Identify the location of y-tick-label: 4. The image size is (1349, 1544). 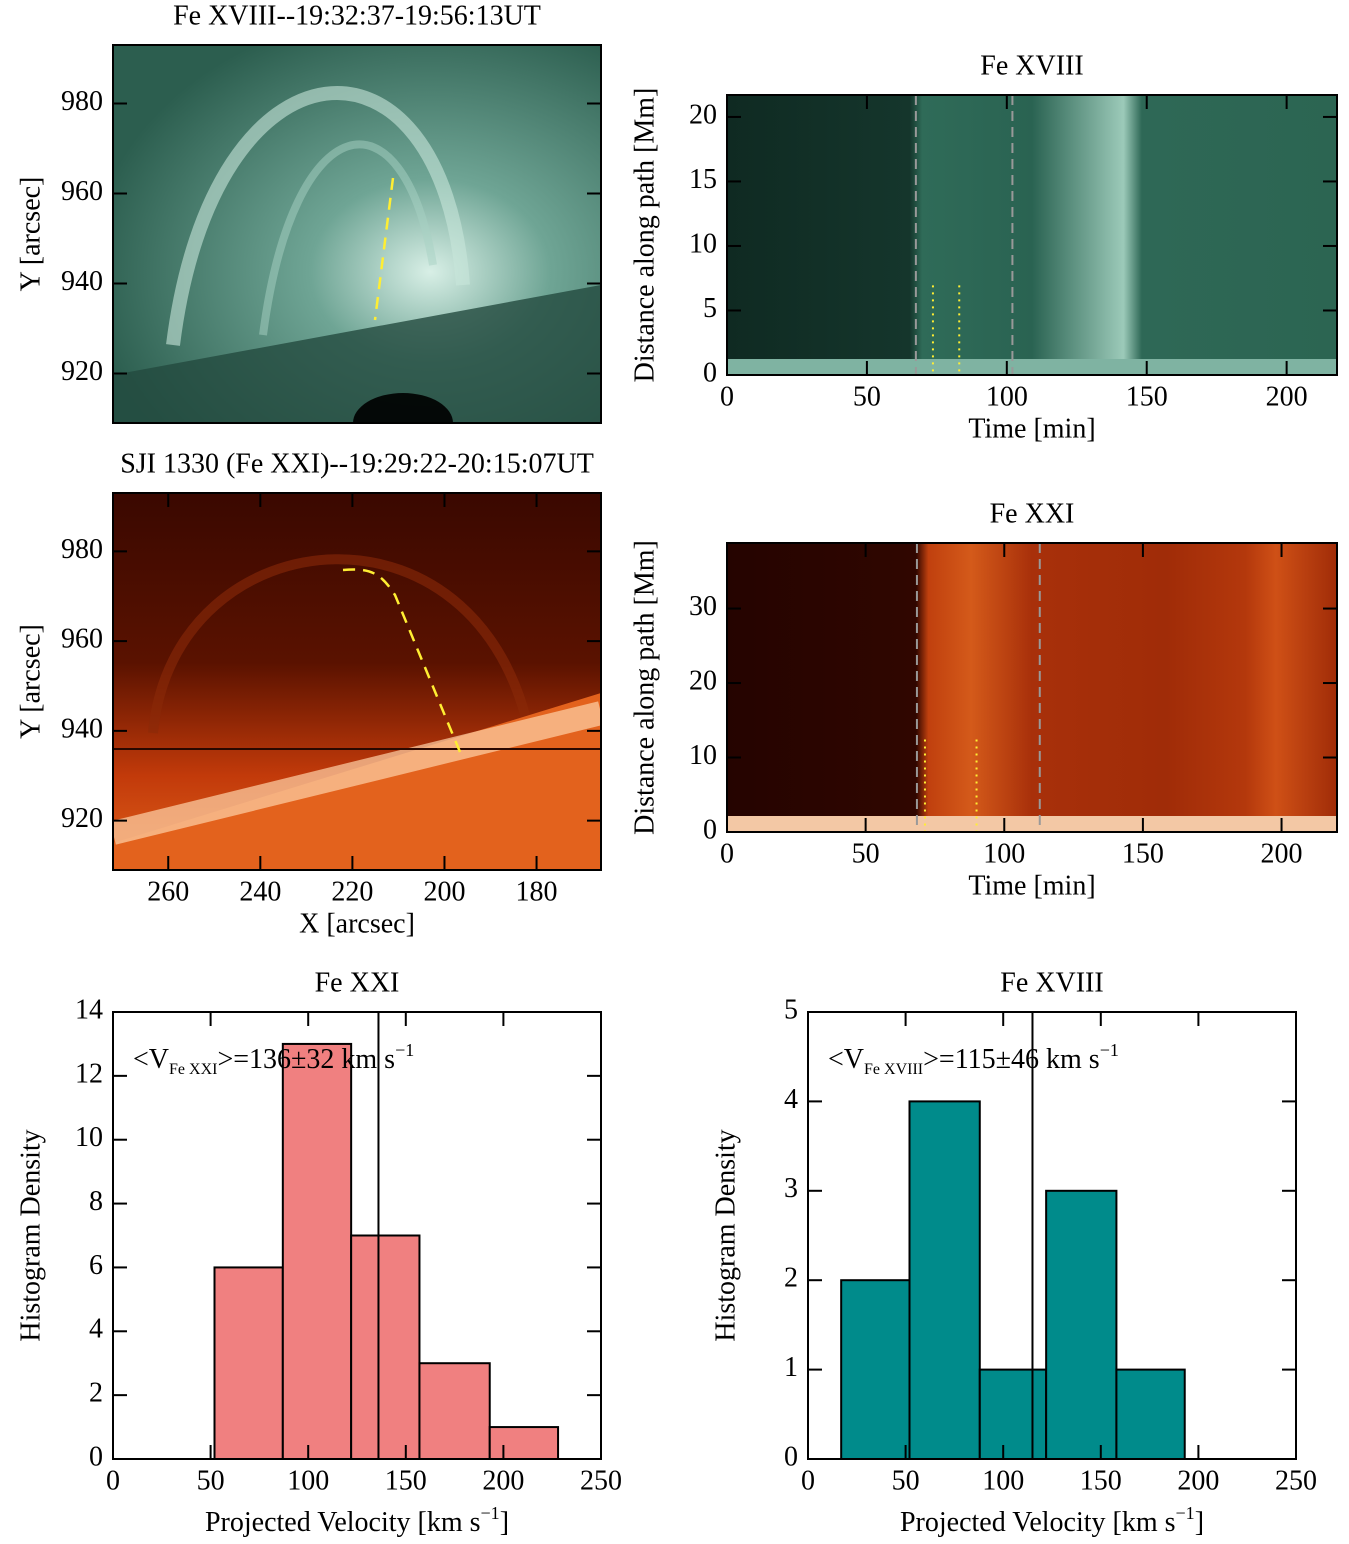
(791, 1099).